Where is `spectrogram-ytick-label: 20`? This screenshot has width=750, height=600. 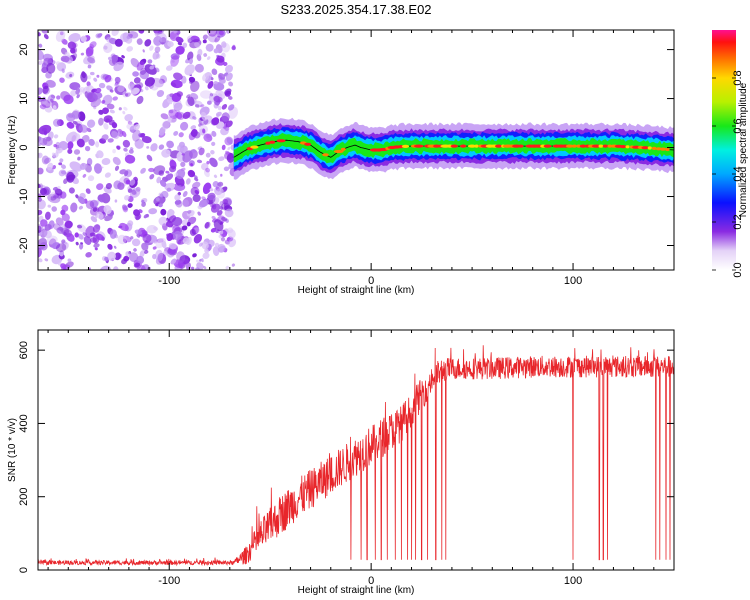 spectrogram-ytick-label: 20 is located at coordinates (24, 49).